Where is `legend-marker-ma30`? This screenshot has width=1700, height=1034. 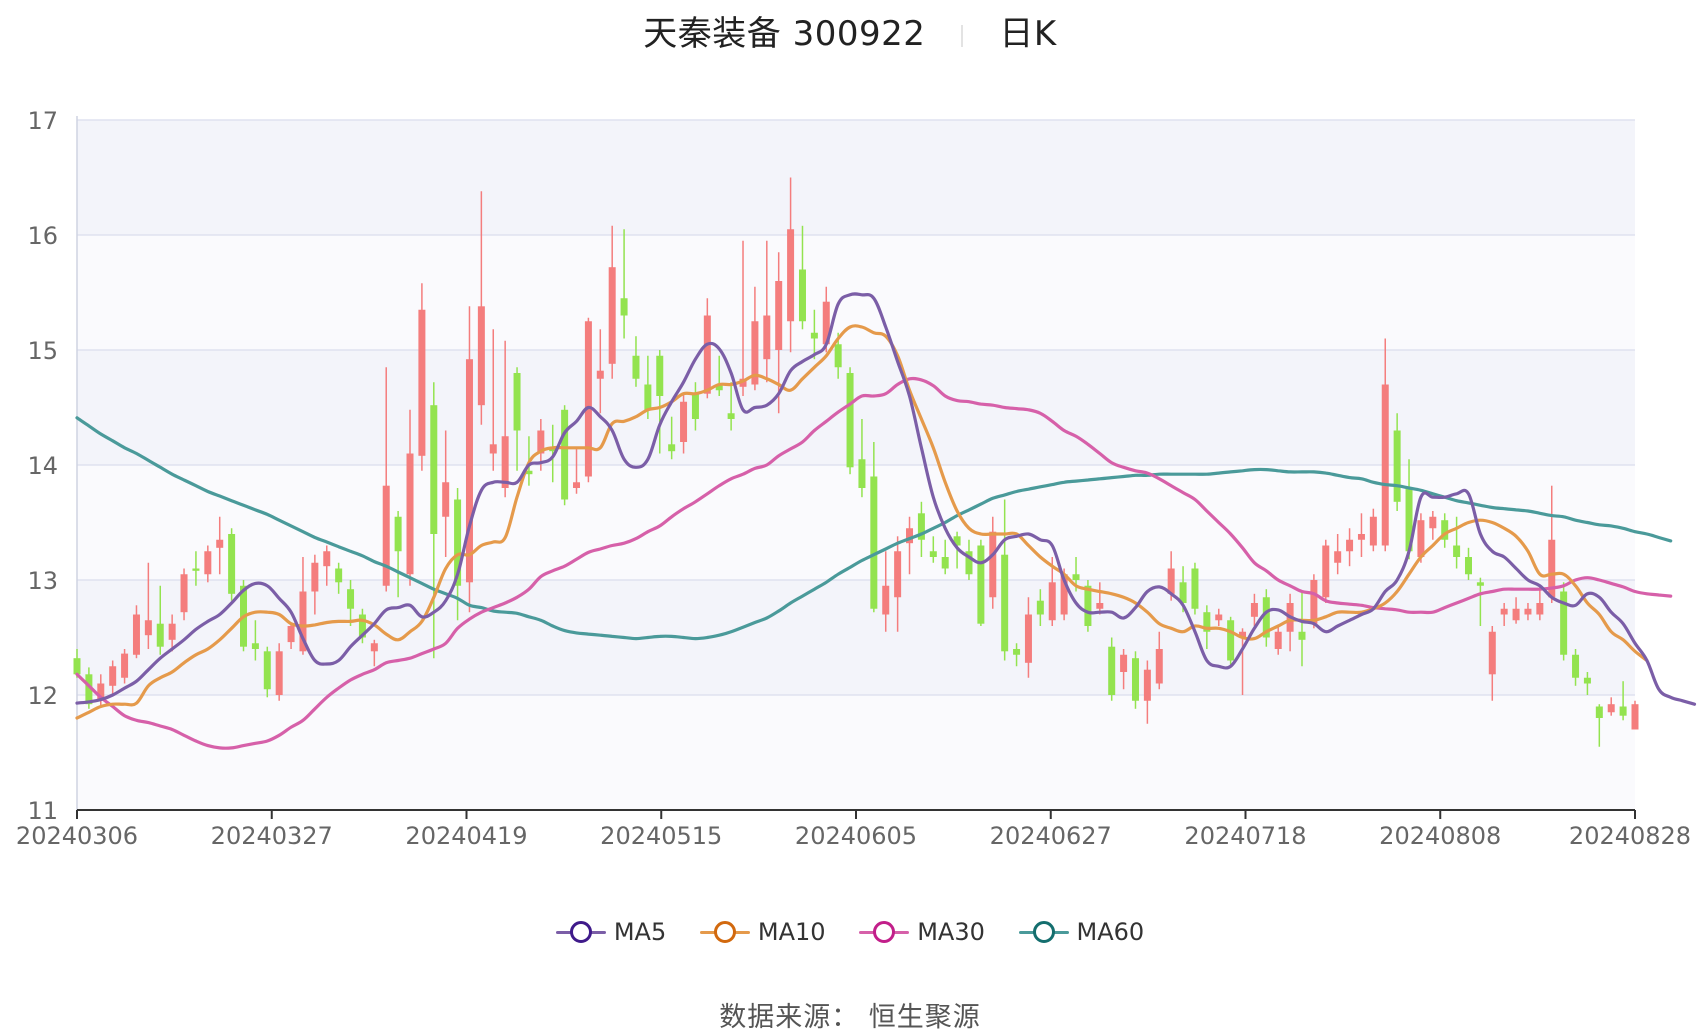
legend-marker-ma30 is located at coordinates (884, 932).